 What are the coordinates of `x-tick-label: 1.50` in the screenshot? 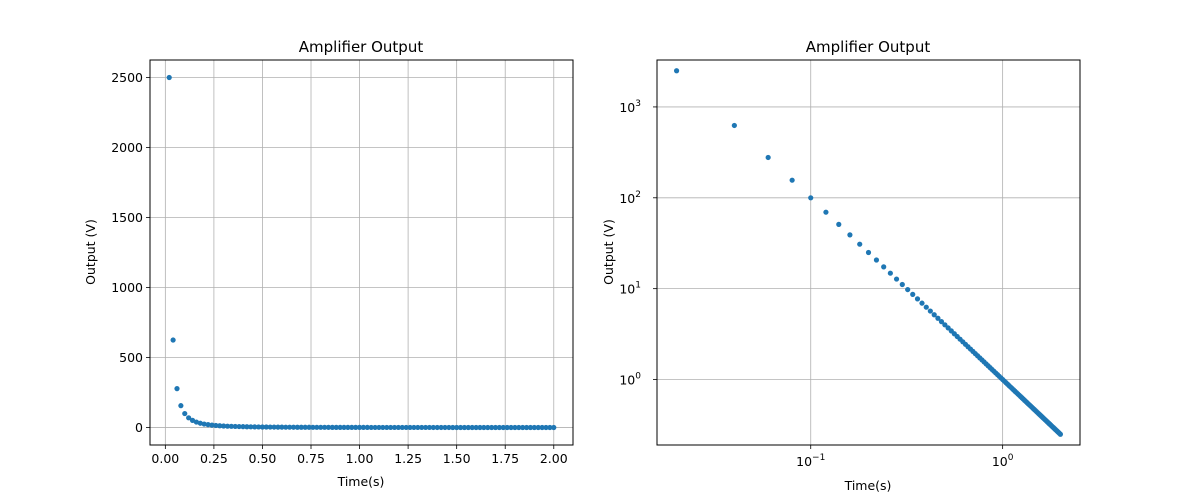 It's located at (457, 458).